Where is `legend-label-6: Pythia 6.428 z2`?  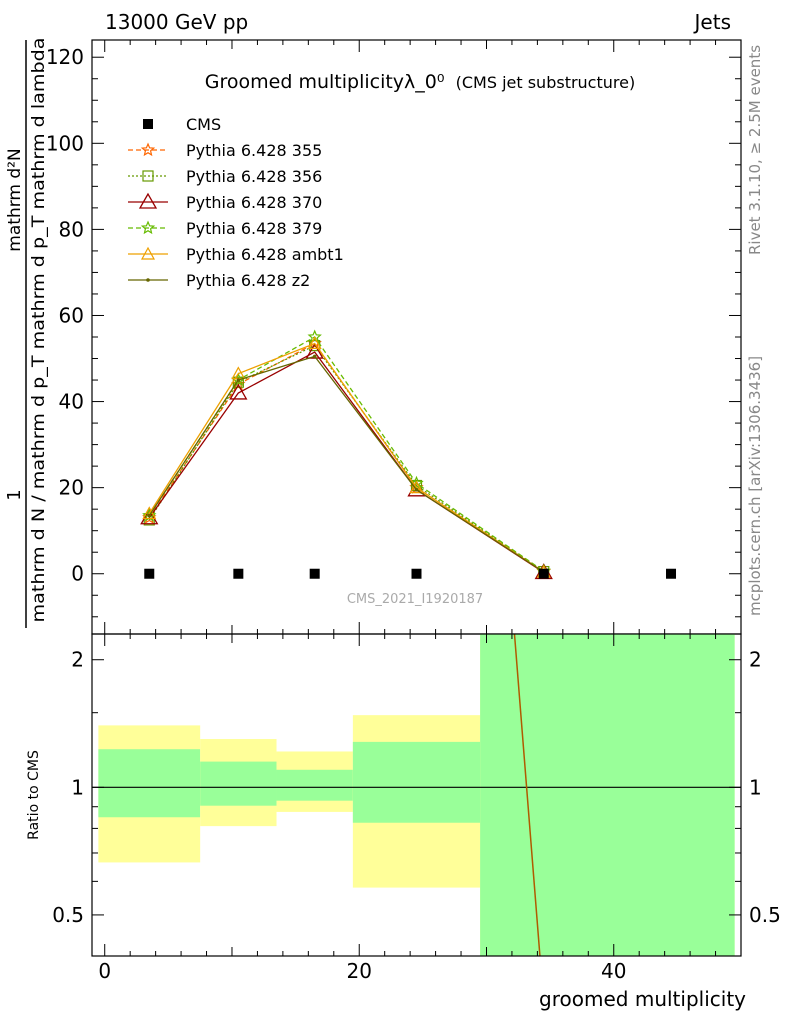 legend-label-6: Pythia 6.428 z2 is located at coordinates (248, 280).